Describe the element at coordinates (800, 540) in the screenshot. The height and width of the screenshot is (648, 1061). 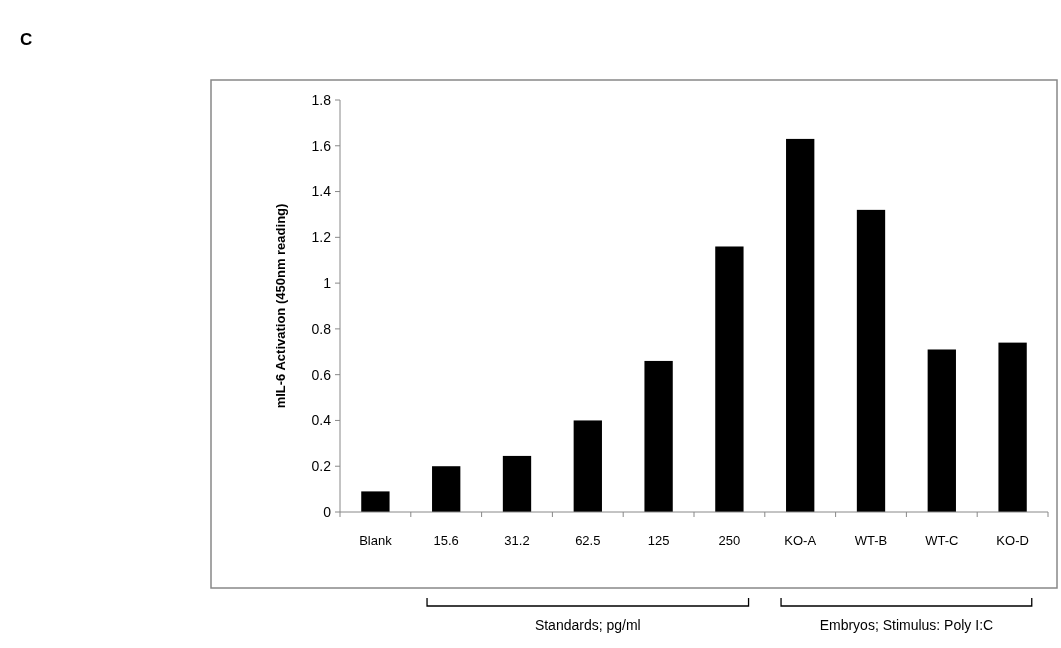
I see `x-tick-label: KO-A` at that location.